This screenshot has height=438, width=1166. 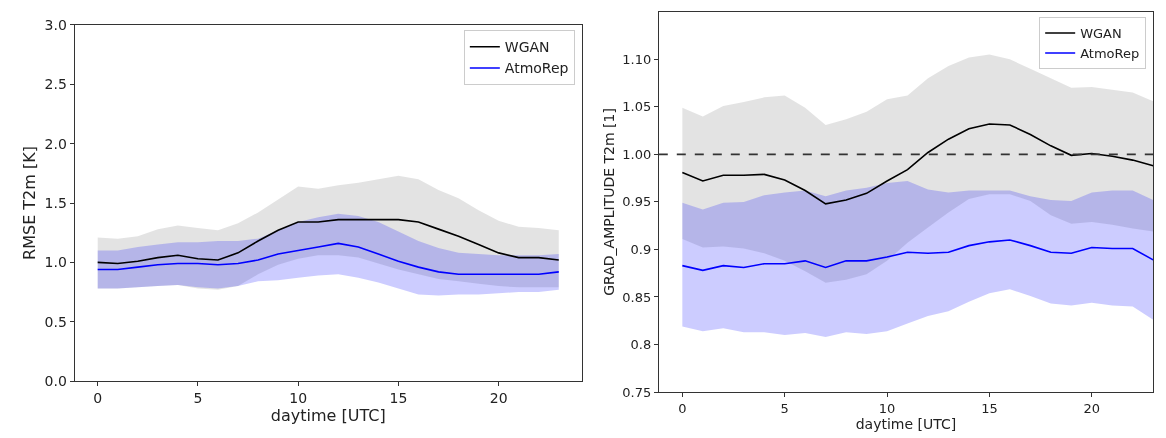 What do you see at coordinates (637, 59) in the screenshot?
I see `y-tick-label: 1.10` at bounding box center [637, 59].